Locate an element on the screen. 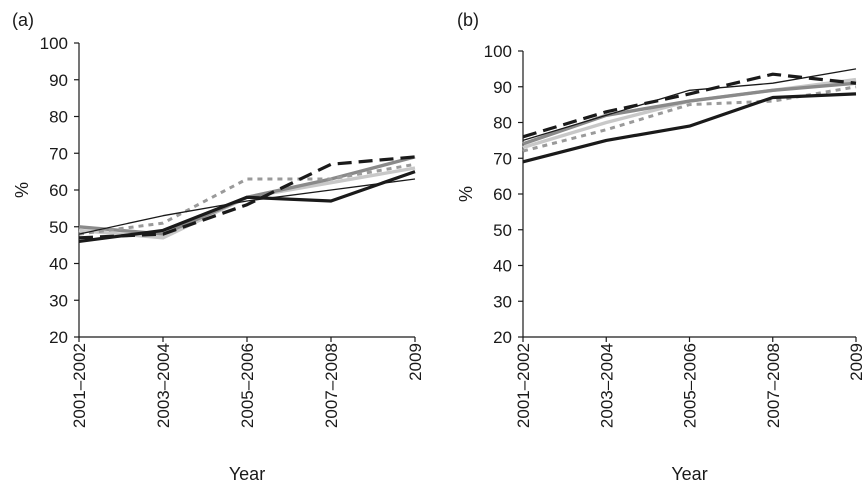 The height and width of the screenshot is (488, 864). panel-label: (a) is located at coordinates (23, 20).